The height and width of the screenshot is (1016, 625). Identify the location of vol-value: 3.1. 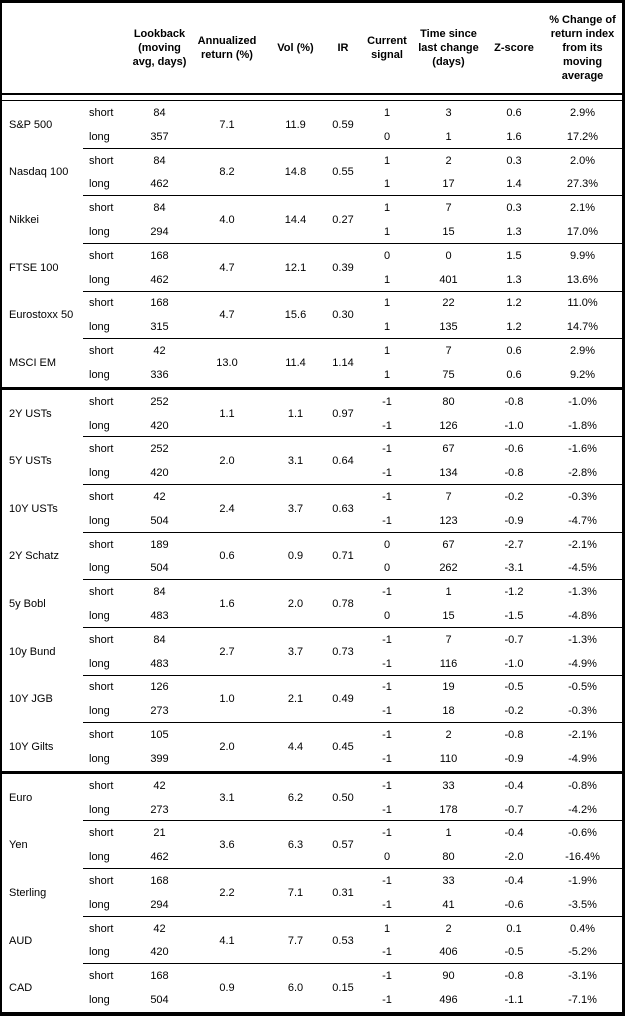
(295, 461).